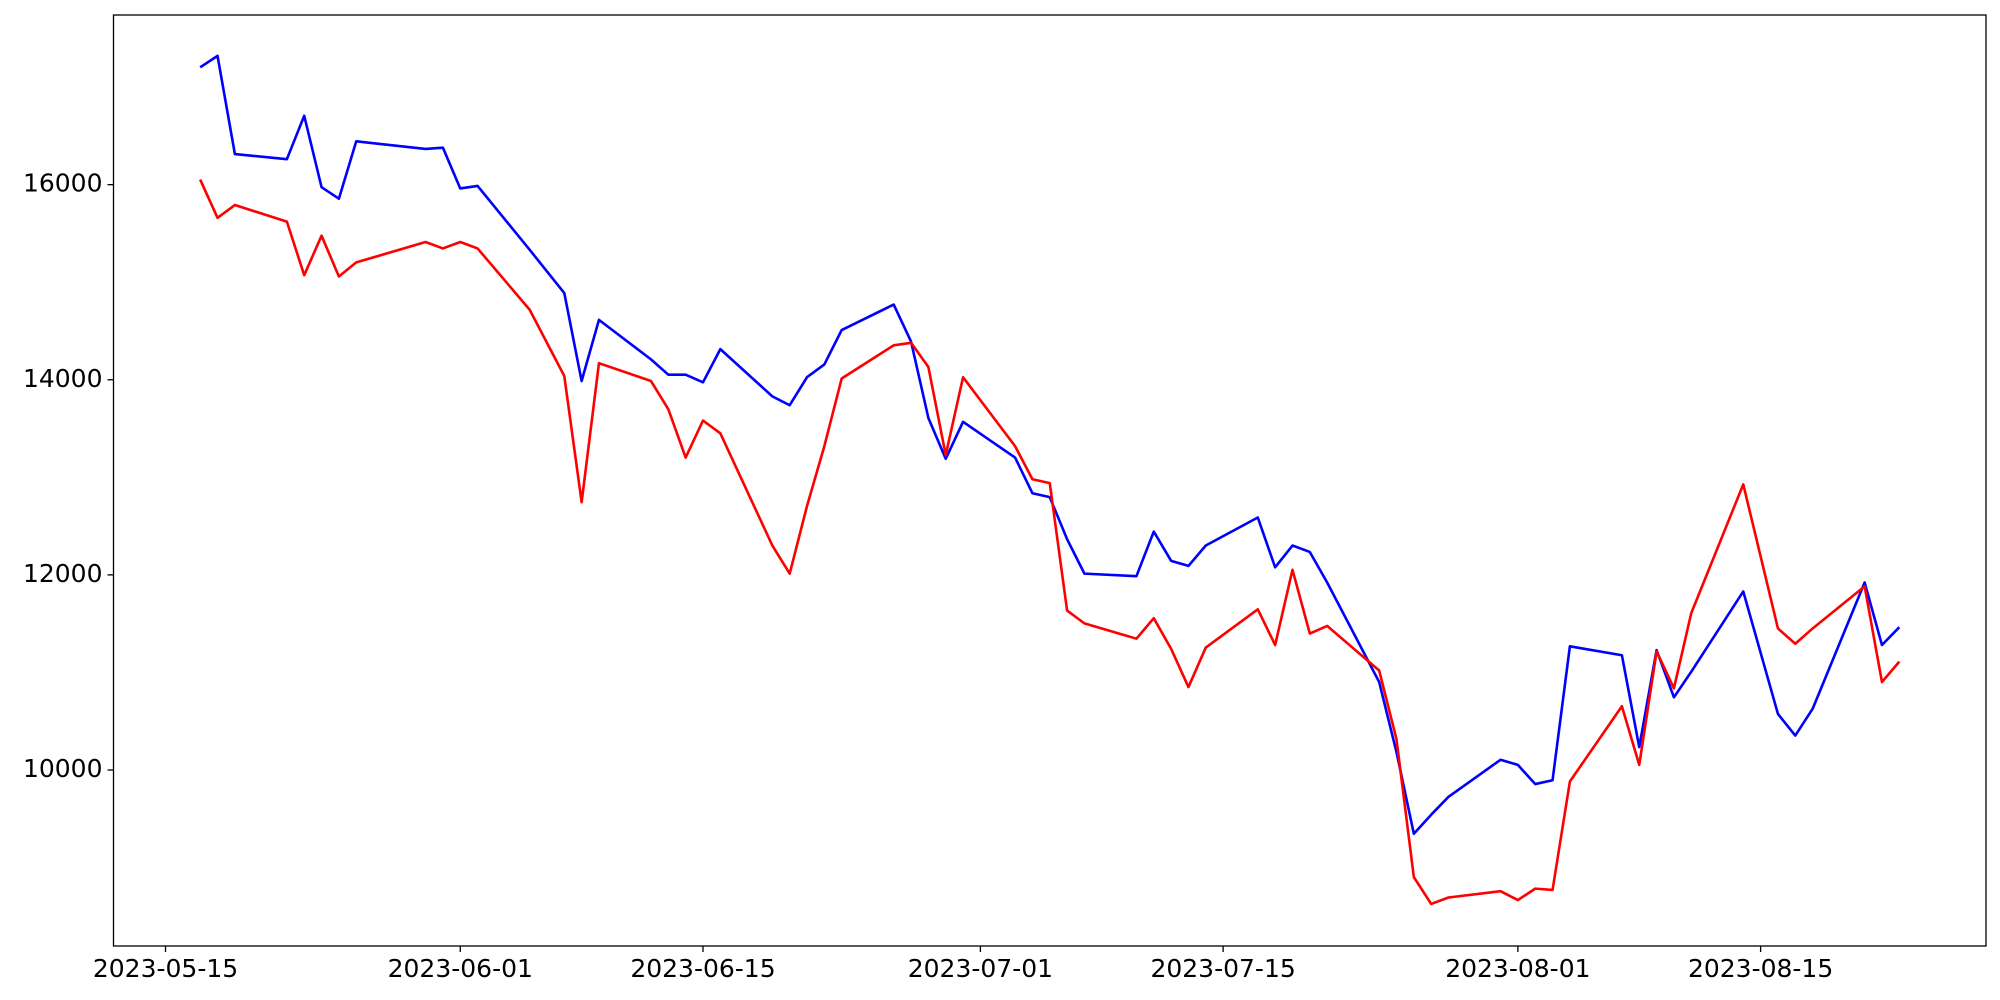  Describe the element at coordinates (980, 968) in the screenshot. I see `x-tick-label: 2023-07-01` at that location.